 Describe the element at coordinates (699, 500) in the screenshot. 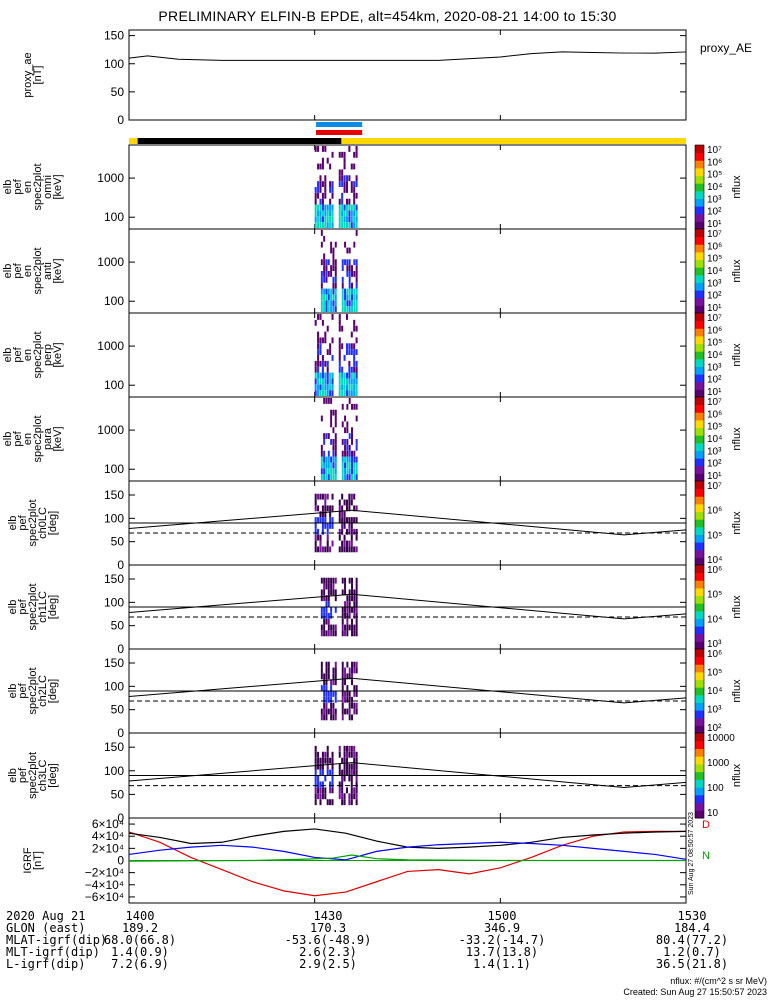

I see `ch0LC-colorbar-segment` at that location.